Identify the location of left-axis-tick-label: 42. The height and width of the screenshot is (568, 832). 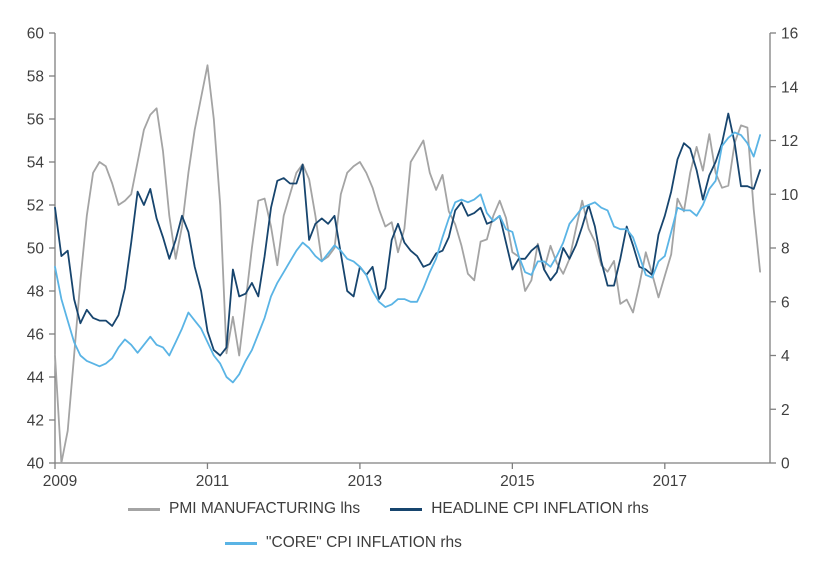
(35, 421).